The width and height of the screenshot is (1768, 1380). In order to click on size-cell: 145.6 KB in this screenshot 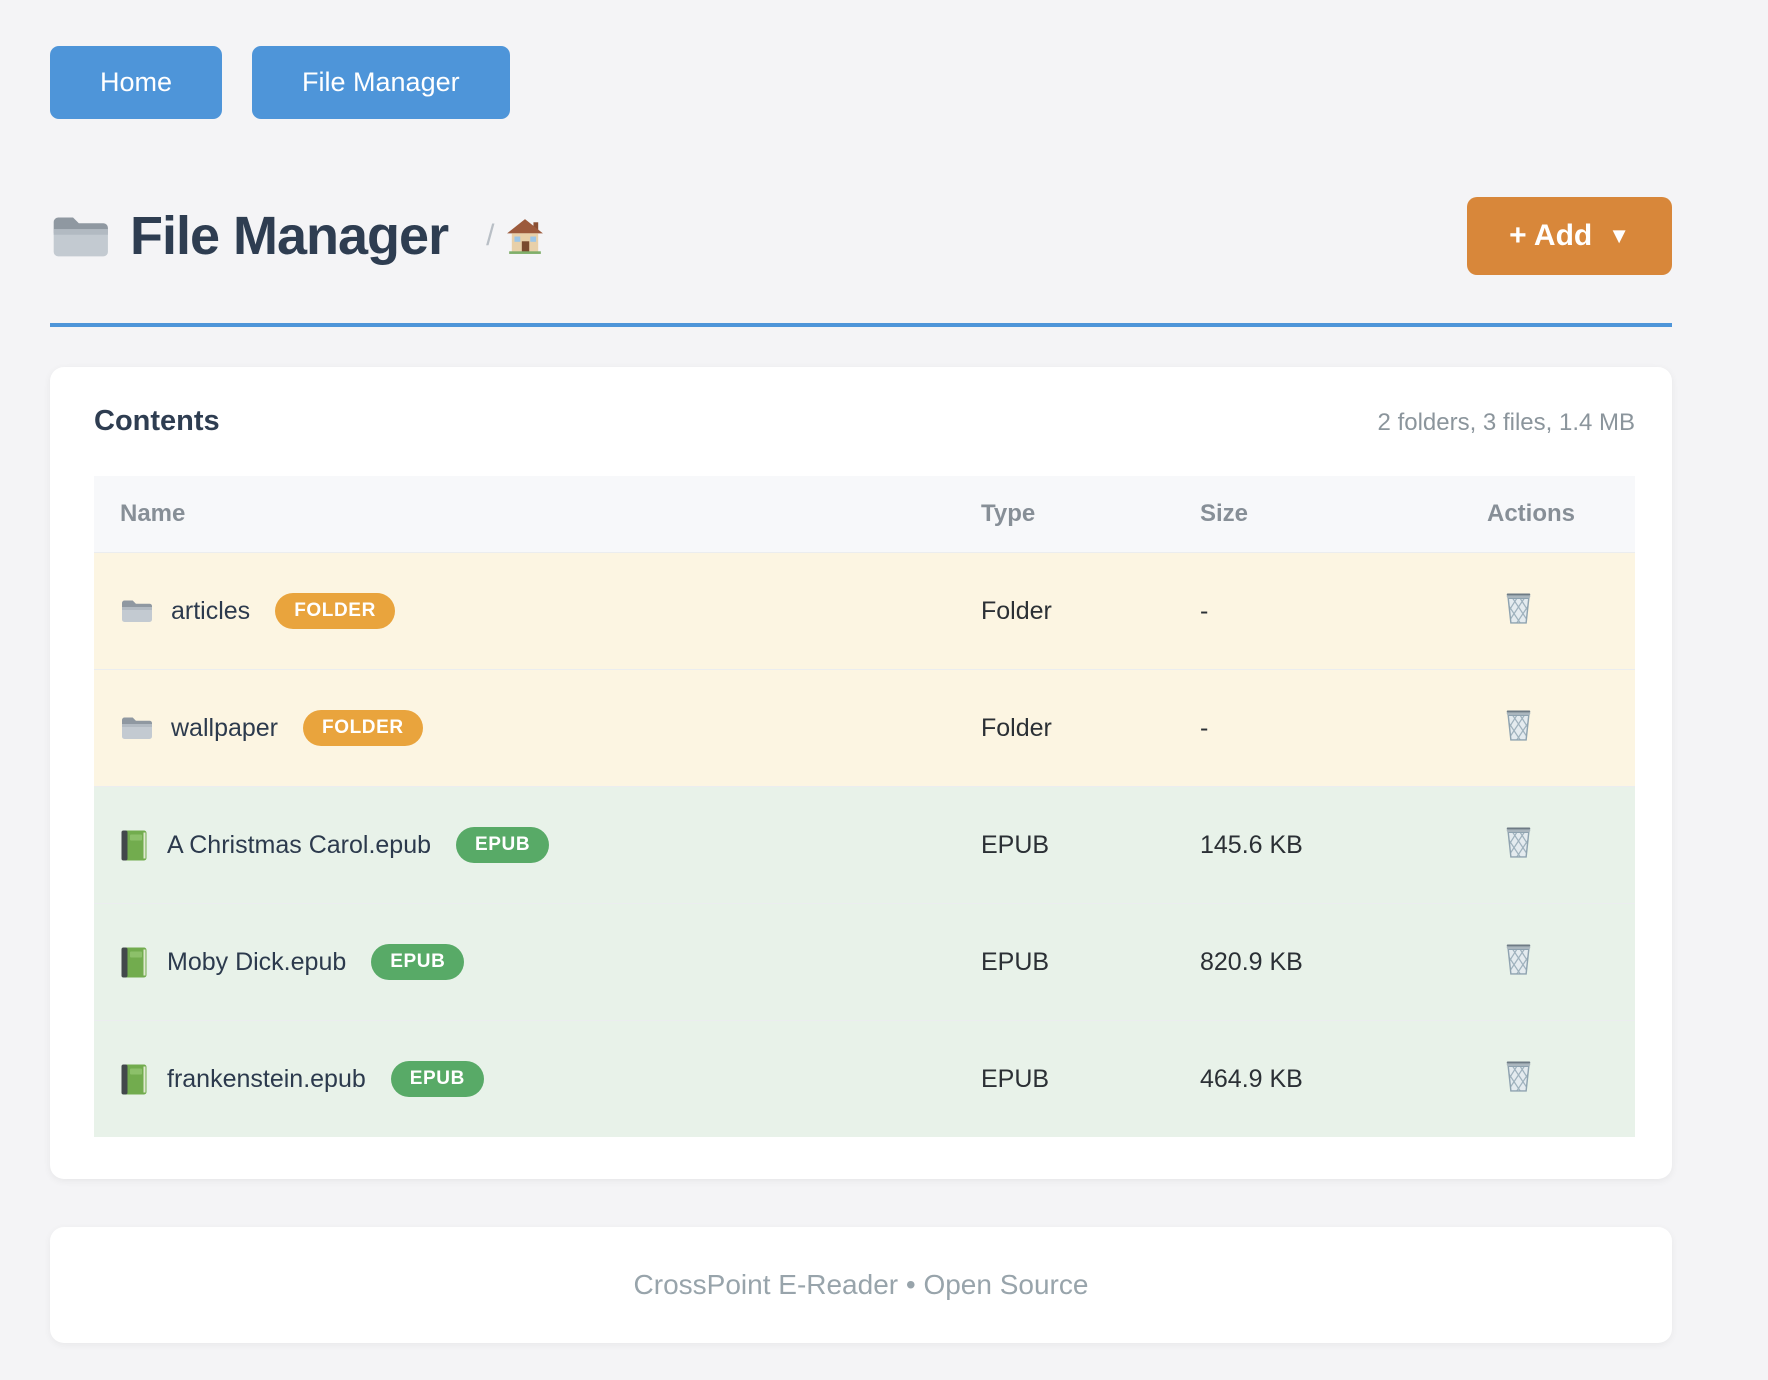, I will do `click(1343, 845)`.